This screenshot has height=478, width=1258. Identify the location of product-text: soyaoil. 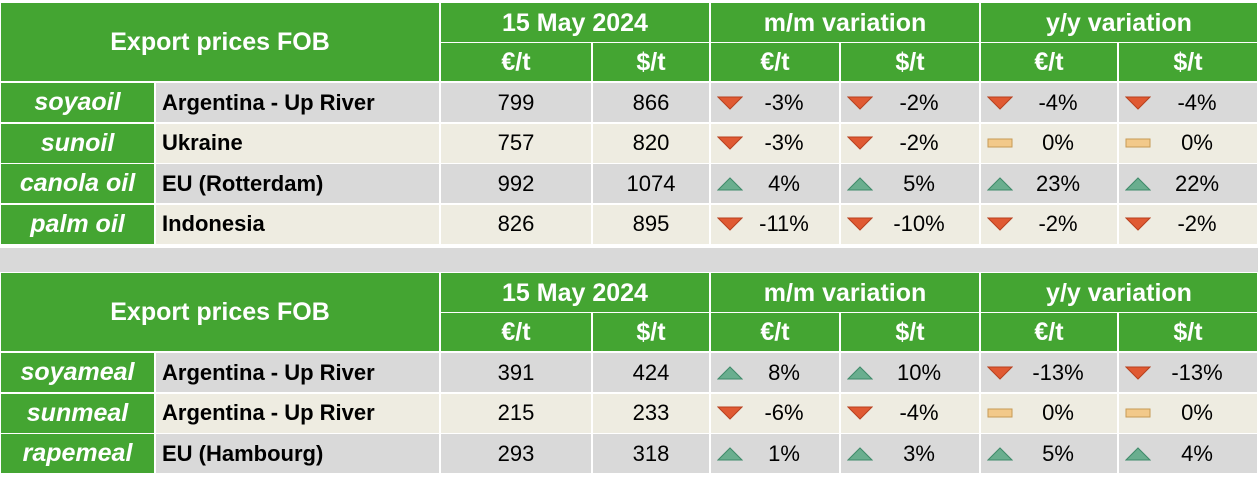
(77, 102).